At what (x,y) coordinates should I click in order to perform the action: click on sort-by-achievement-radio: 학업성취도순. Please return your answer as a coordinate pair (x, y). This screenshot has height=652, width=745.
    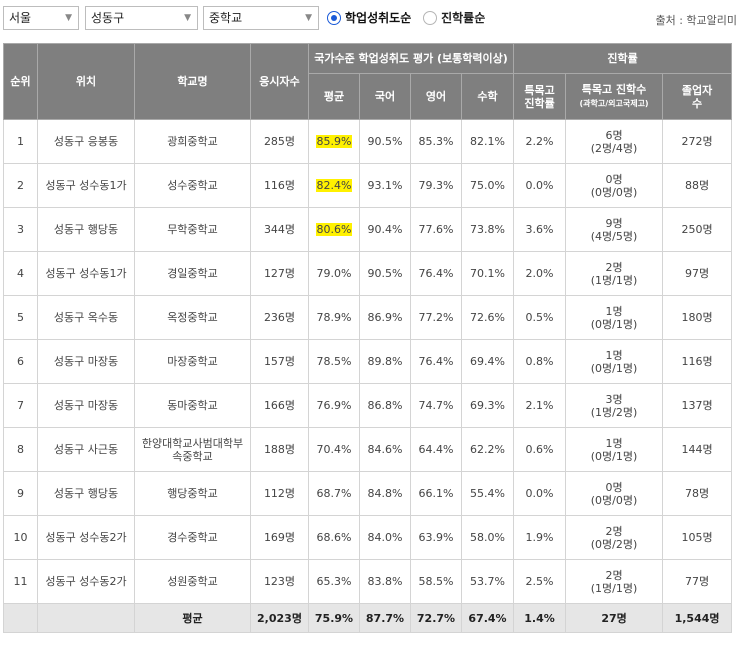
    Looking at the image, I should click on (369, 17).